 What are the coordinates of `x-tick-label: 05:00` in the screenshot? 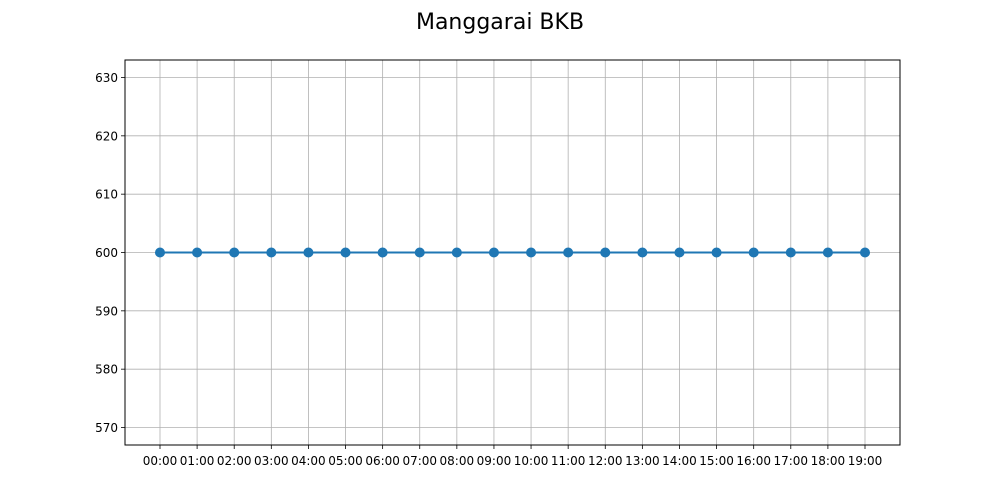 It's located at (345, 461).